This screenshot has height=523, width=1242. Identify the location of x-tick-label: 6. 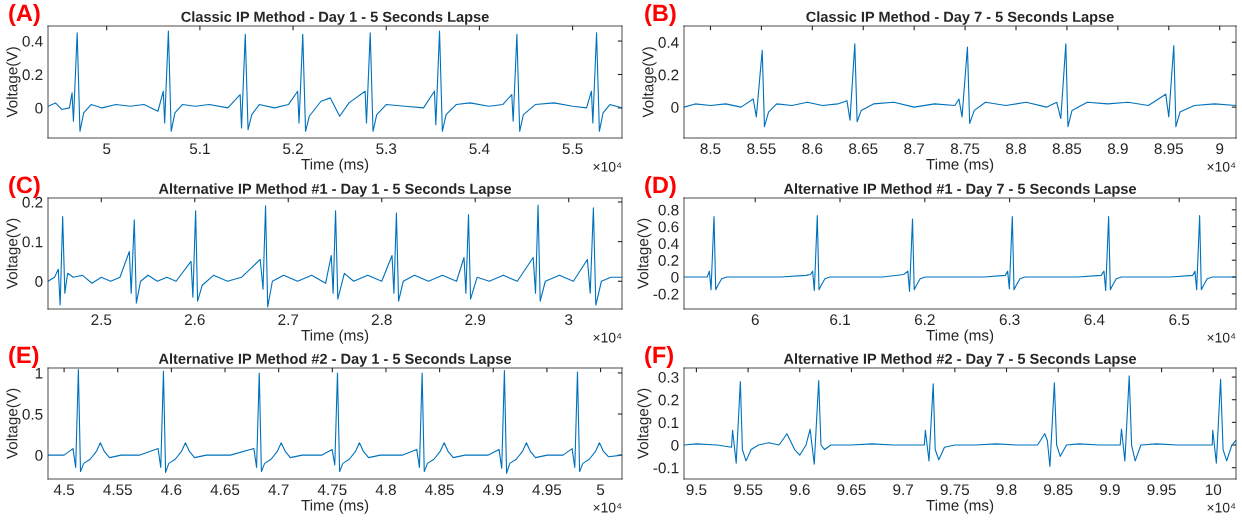
(755, 320).